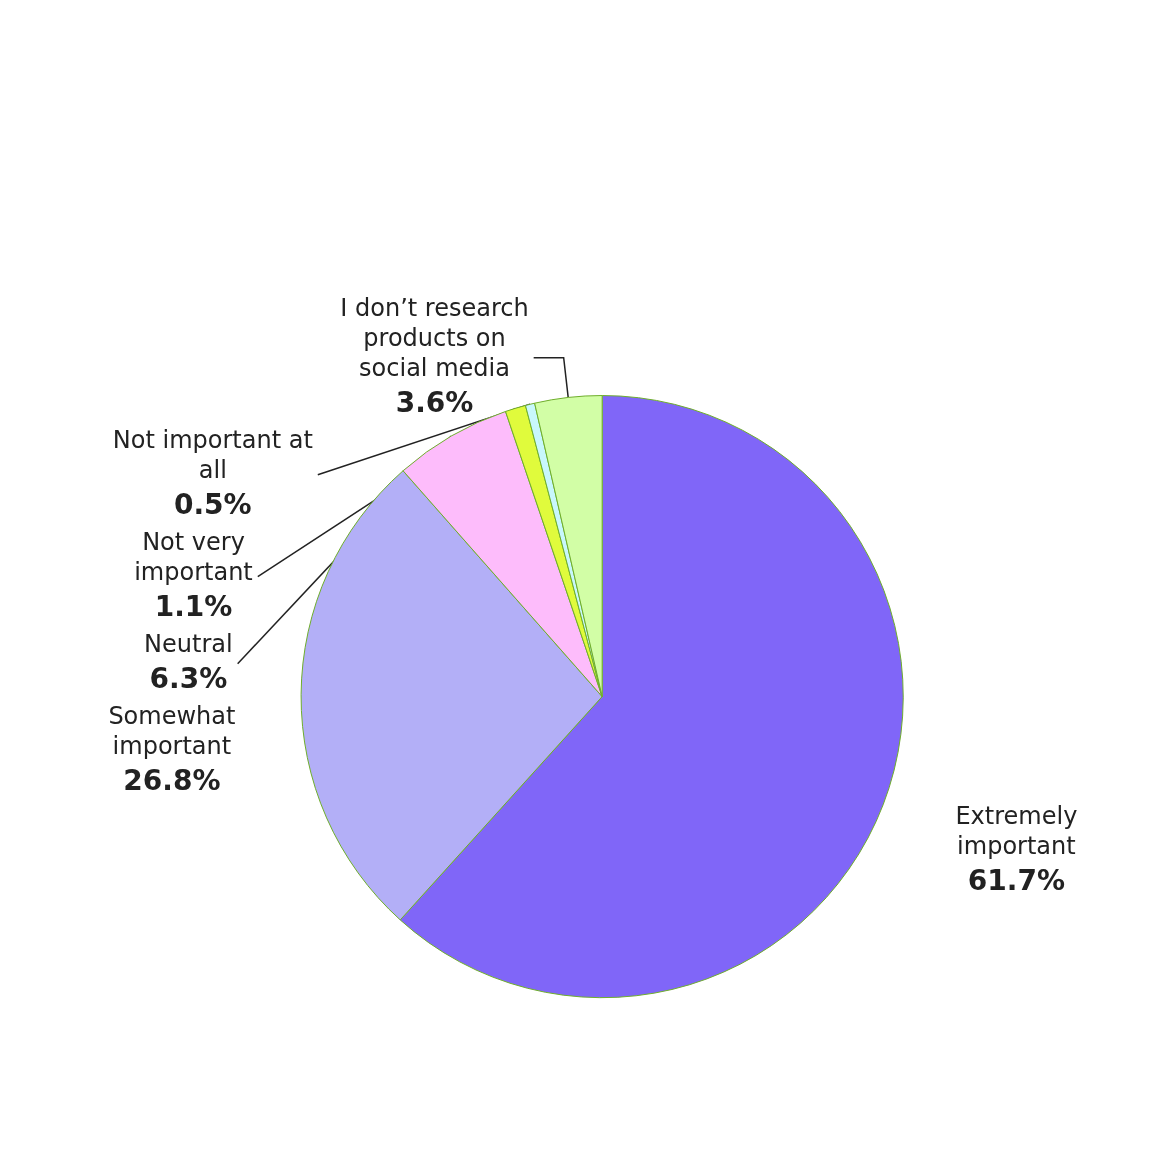 This screenshot has height=1161, width=1158. What do you see at coordinates (212, 454) in the screenshot?
I see `slice-label: Not important at all` at bounding box center [212, 454].